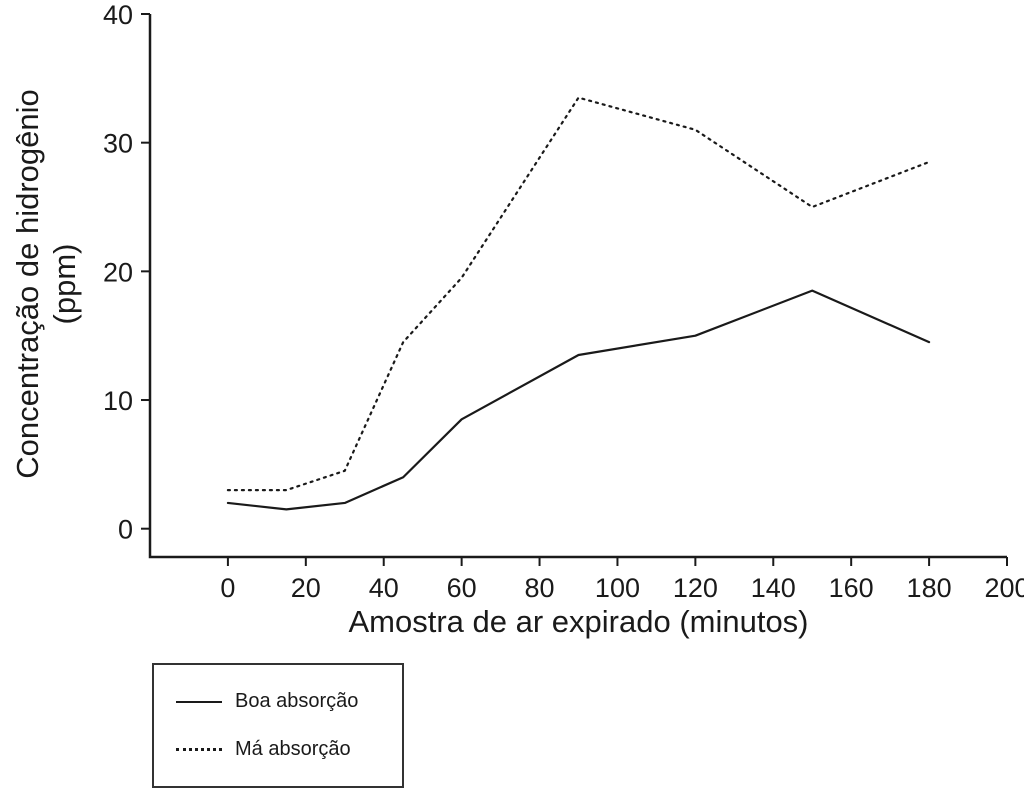  What do you see at coordinates (118, 272) in the screenshot?
I see `y-axis-tick-label: 20` at bounding box center [118, 272].